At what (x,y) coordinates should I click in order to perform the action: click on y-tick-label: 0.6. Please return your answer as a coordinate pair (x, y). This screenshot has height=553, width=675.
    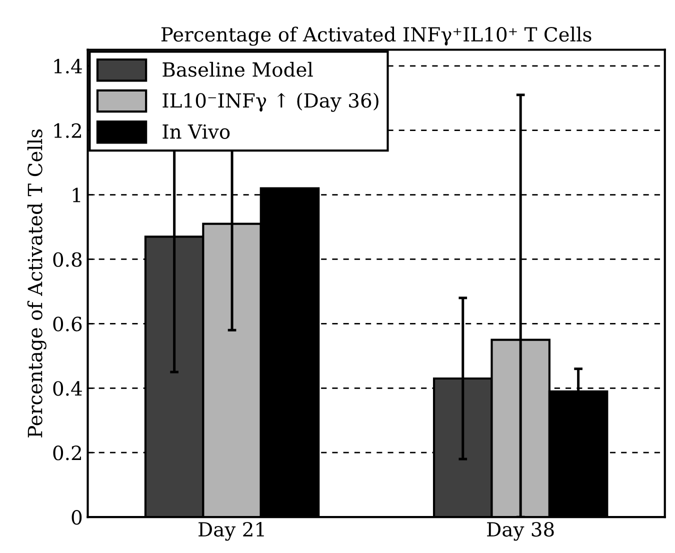
    Looking at the image, I should click on (67, 324).